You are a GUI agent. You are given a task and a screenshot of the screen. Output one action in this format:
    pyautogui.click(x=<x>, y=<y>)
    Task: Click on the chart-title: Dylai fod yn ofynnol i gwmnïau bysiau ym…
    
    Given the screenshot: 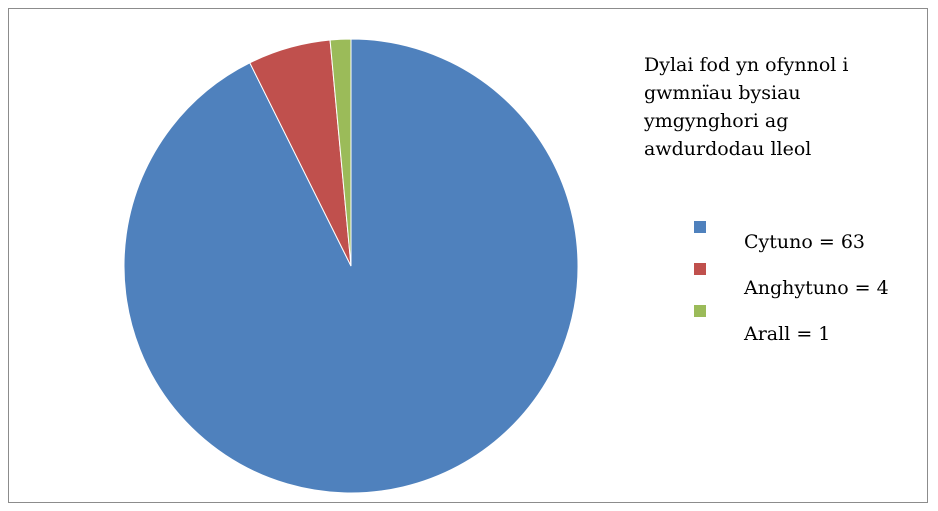 What is the action you would take?
    pyautogui.click(x=779, y=107)
    